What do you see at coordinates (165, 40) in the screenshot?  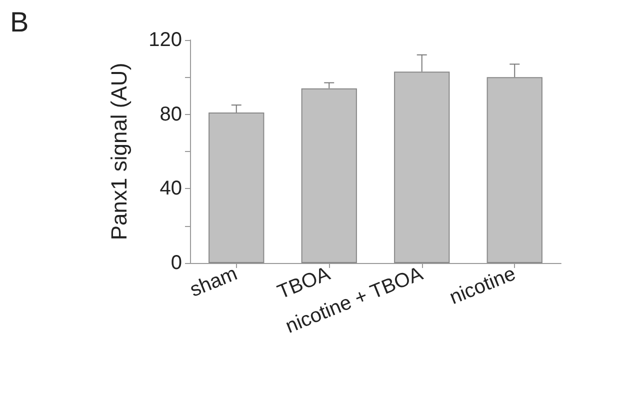 I see `y-tick-label: 120` at bounding box center [165, 40].